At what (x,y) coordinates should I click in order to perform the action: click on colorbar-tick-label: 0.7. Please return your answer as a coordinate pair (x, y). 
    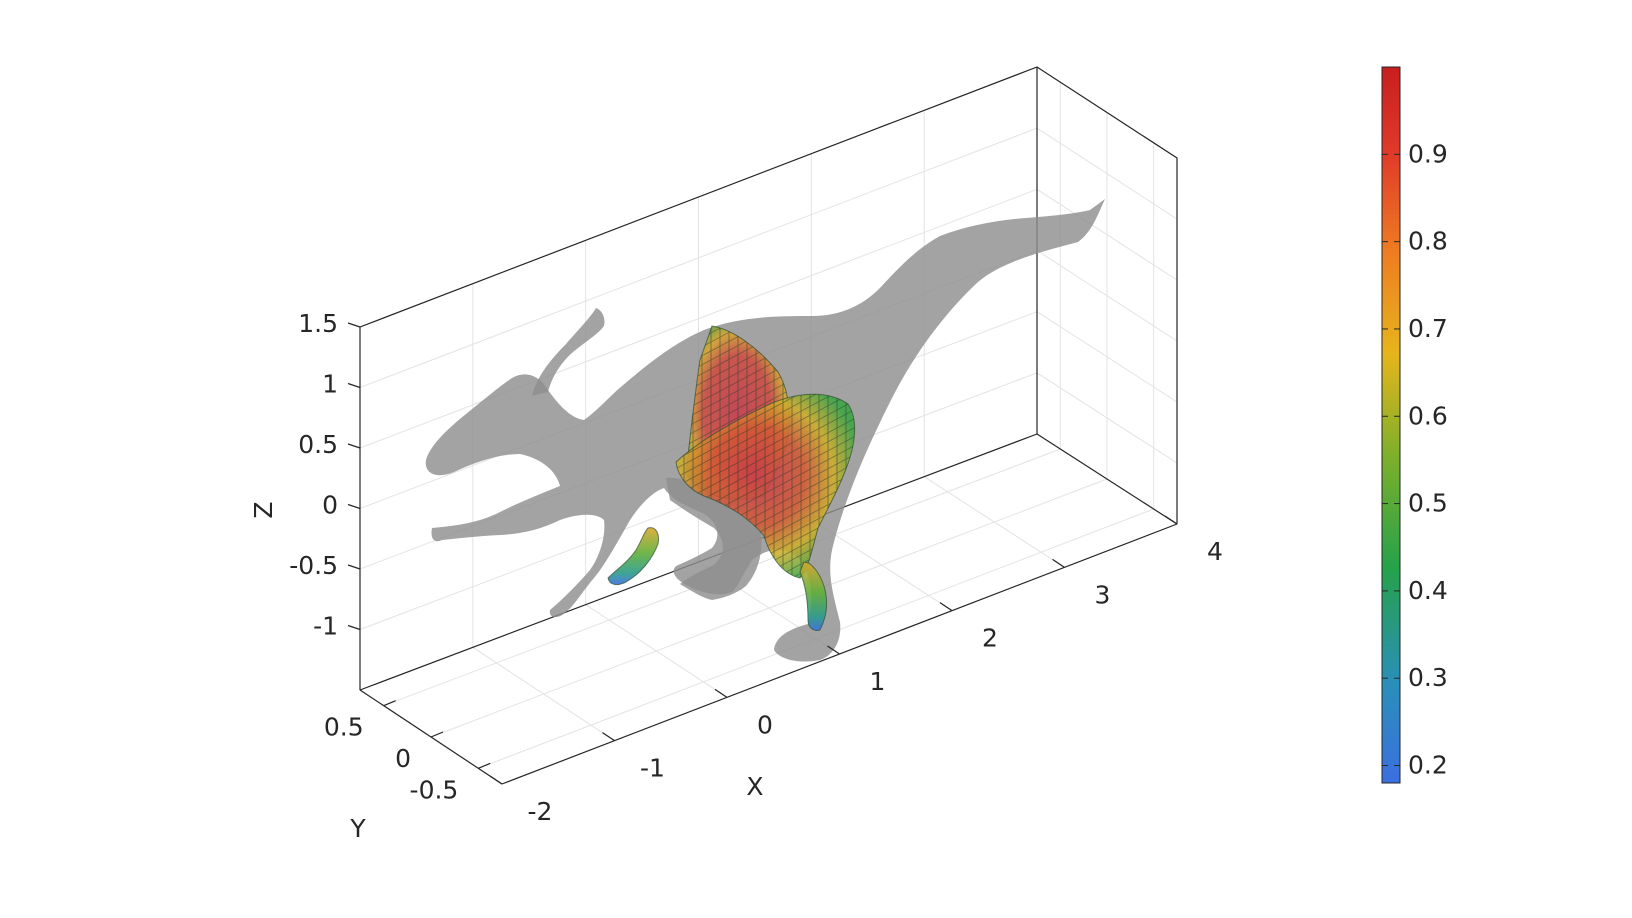
    Looking at the image, I should click on (1428, 328).